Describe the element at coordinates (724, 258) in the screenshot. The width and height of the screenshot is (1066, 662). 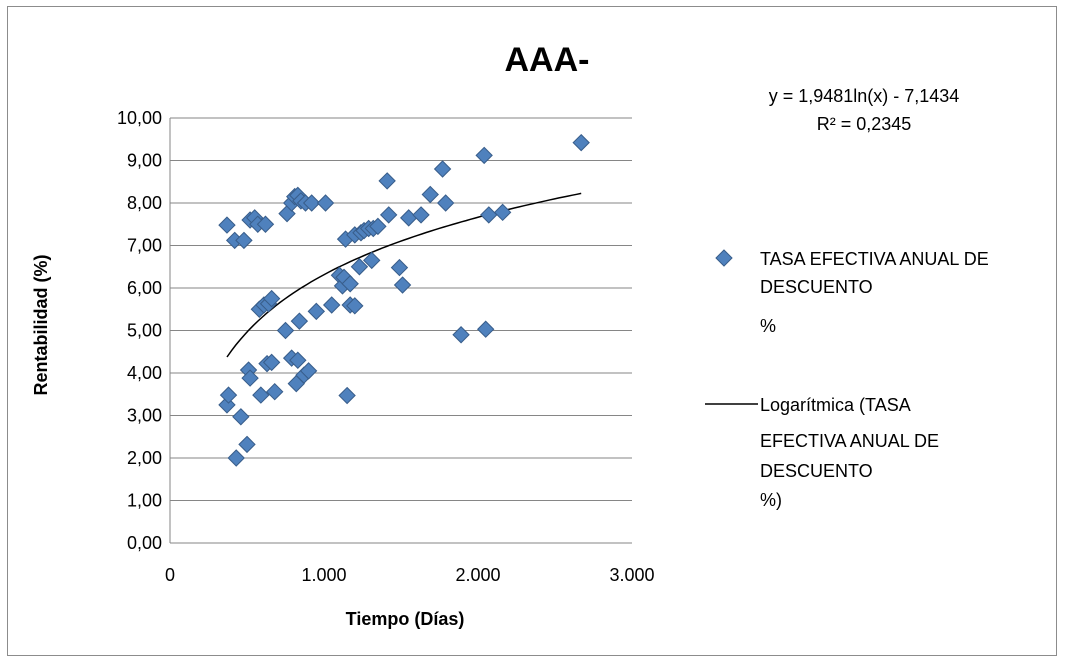
I see `legend-marker-diamond` at that location.